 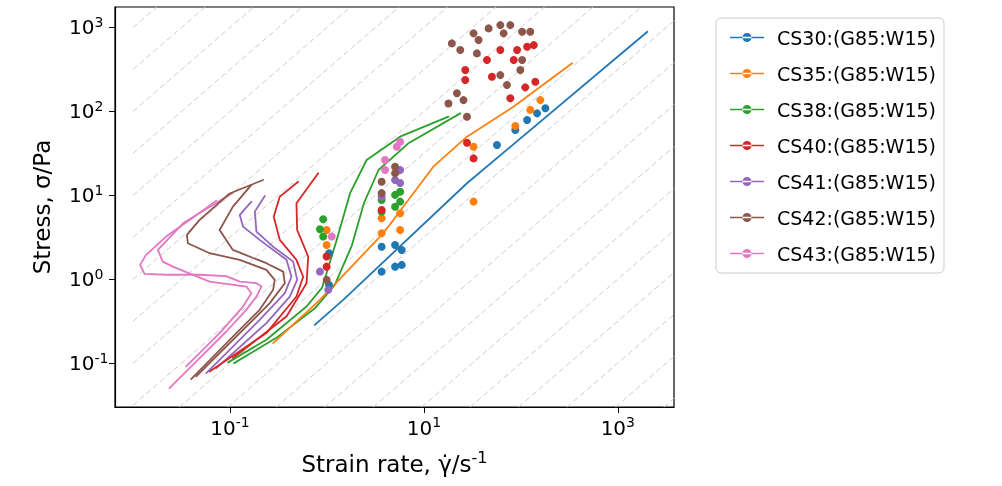 What do you see at coordinates (856, 181) in the screenshot?
I see `legend-label: CS41:(G85:W15)` at bounding box center [856, 181].